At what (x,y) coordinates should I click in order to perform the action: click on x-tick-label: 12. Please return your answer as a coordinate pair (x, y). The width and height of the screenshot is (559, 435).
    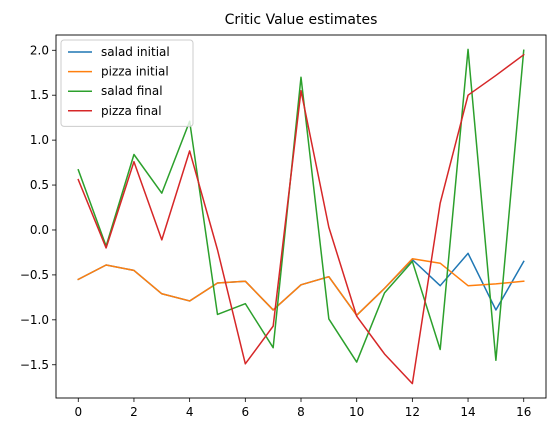
    Looking at the image, I should click on (412, 412).